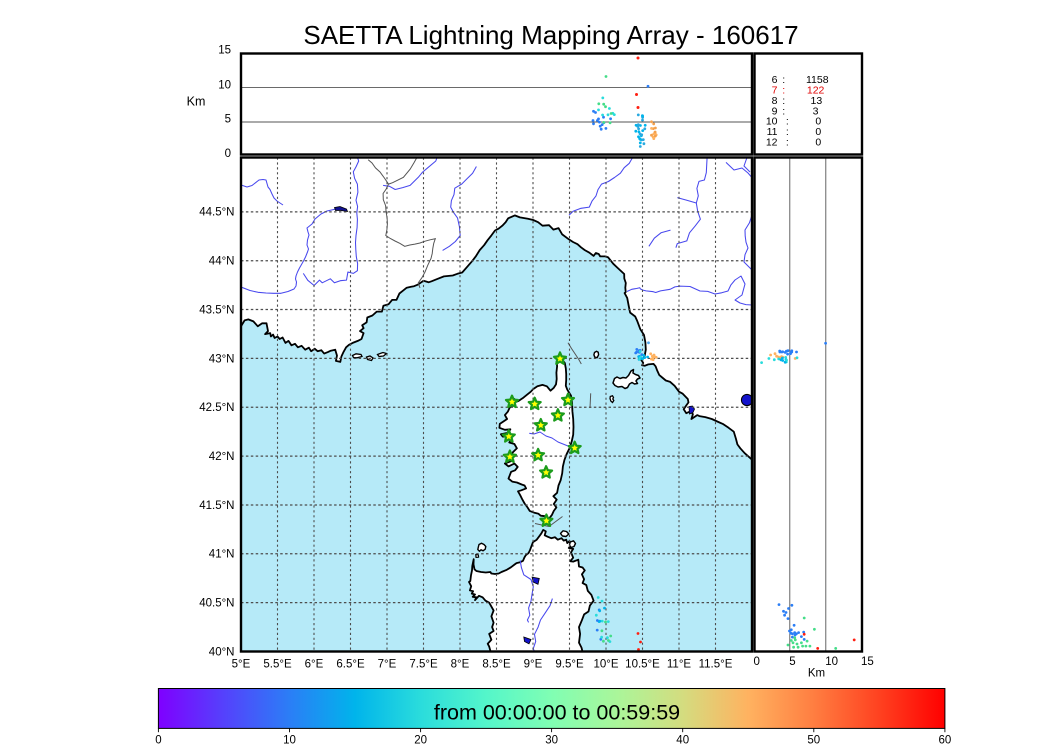 The height and width of the screenshot is (750, 1050). Describe the element at coordinates (679, 664) in the screenshot. I see `svg-text: 11°E` at that location.